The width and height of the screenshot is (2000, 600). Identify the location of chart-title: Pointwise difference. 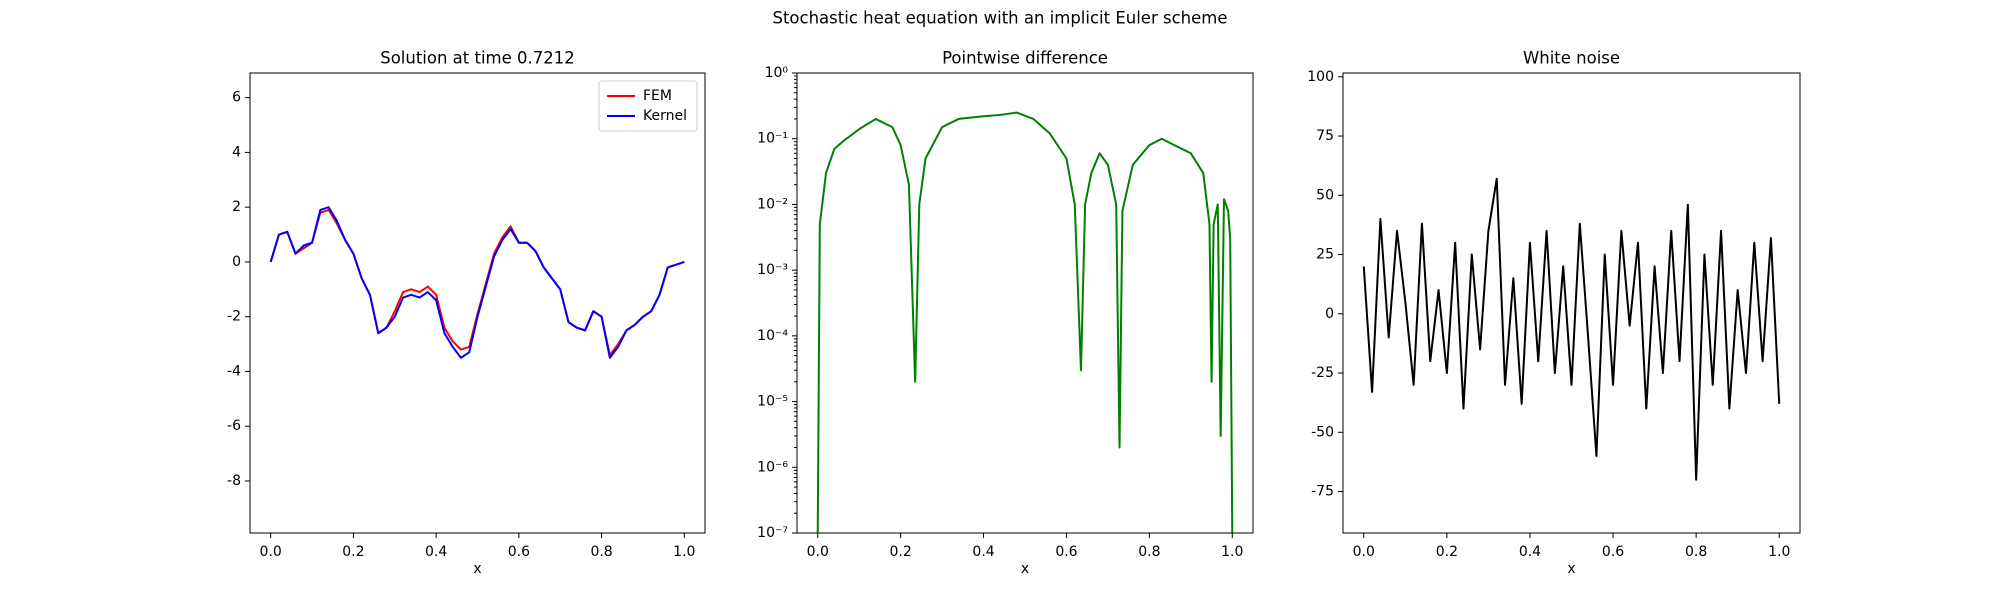
(1025, 58).